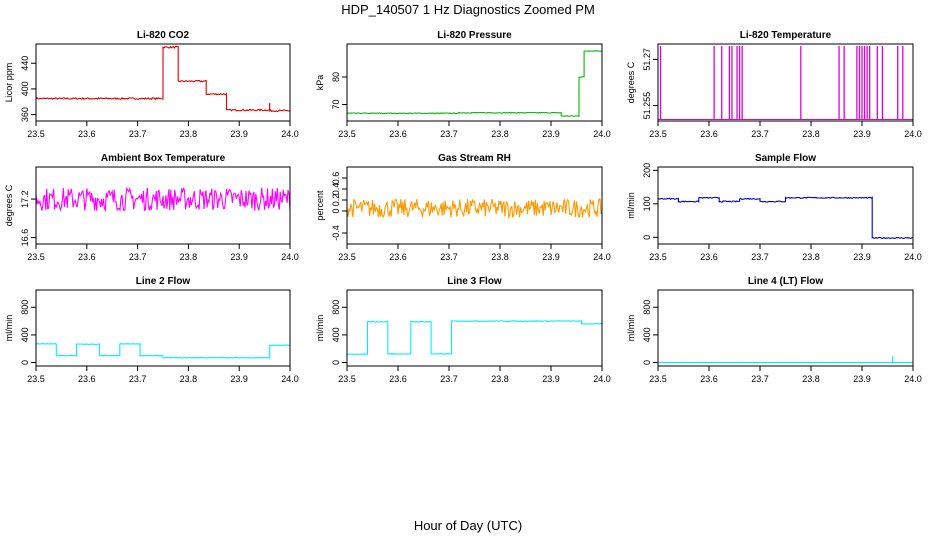 This screenshot has width=936, height=540. What do you see at coordinates (786, 281) in the screenshot?
I see `panel-title: Line 4 (LT) Flow` at bounding box center [786, 281].